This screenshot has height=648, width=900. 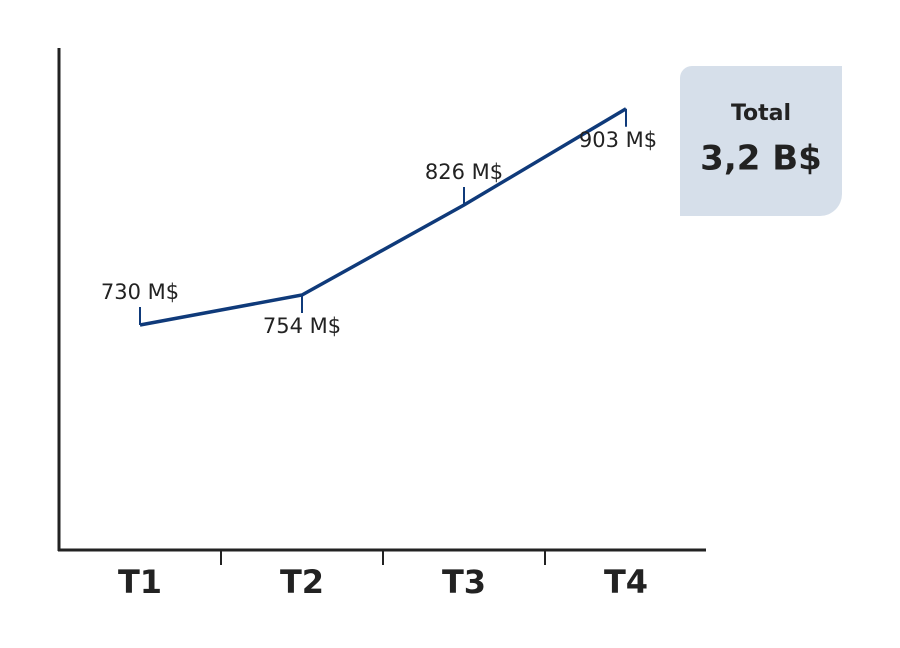 I want to click on total-value: 3,2 B$, so click(x=761, y=159).